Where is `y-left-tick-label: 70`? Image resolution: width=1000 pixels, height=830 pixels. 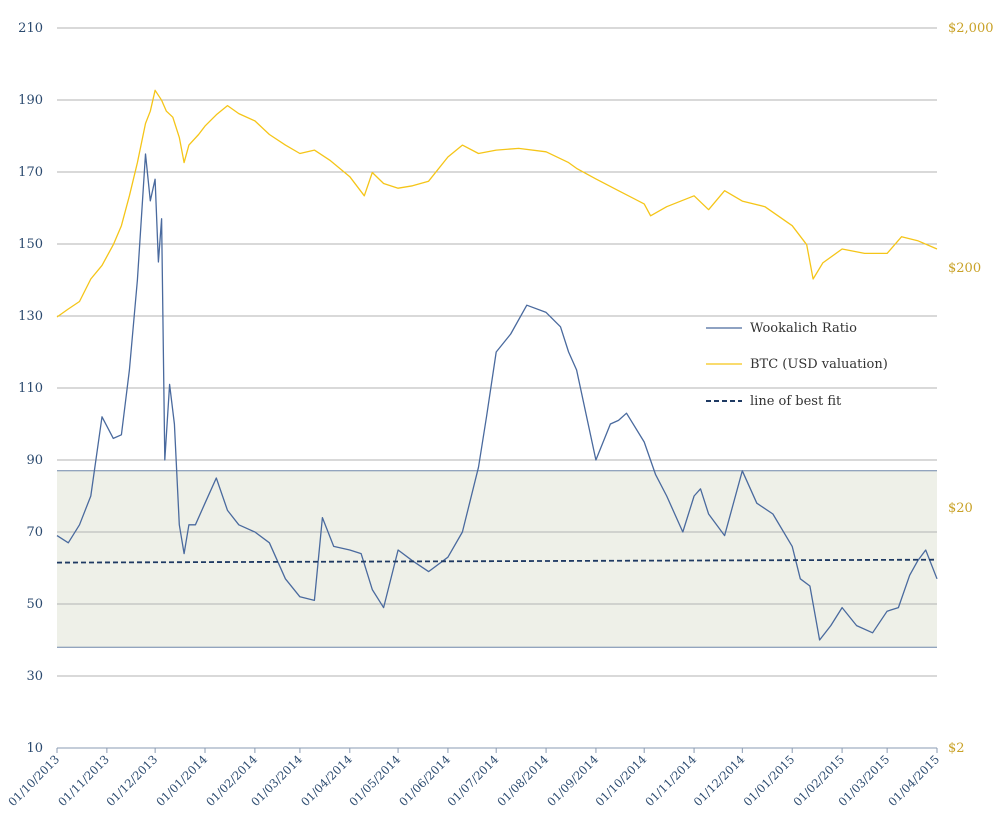
y-left-tick-label: 70 is located at coordinates (34, 532).